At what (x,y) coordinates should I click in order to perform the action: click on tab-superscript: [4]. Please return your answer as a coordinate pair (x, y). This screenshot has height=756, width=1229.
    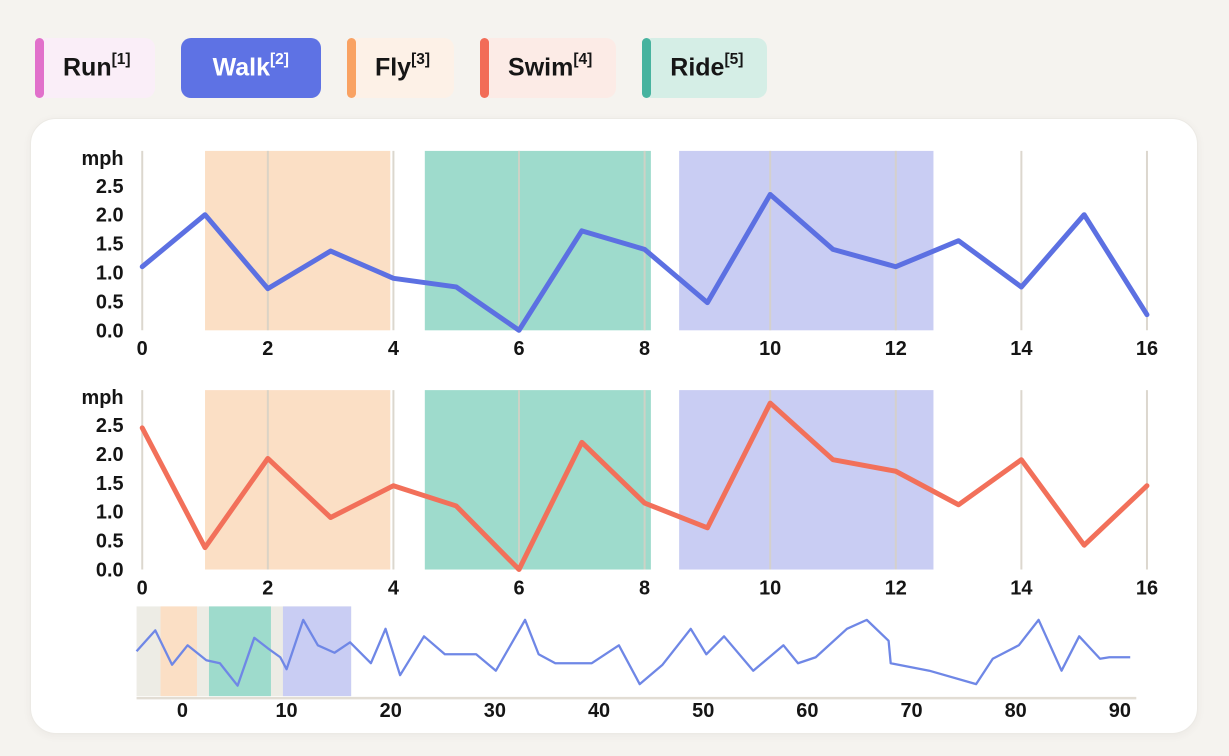
    Looking at the image, I should click on (583, 60).